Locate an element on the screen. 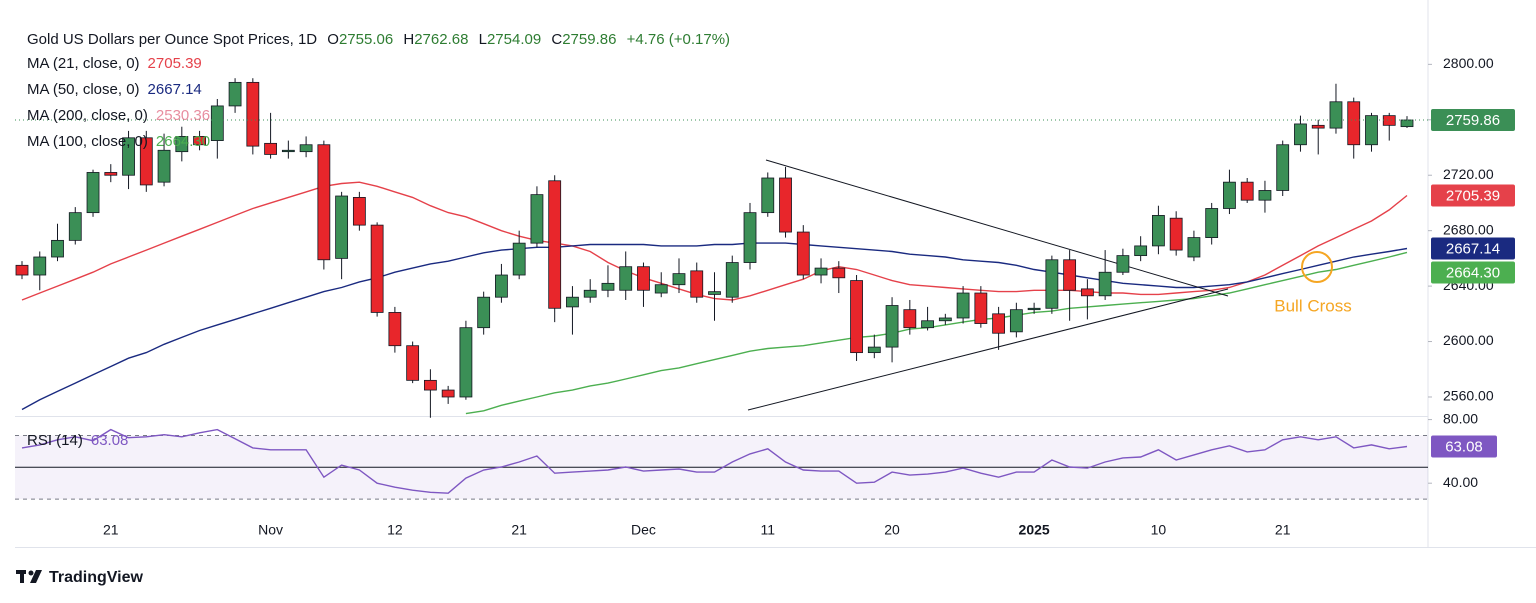 Image resolution: width=1536 pixels, height=603 pixels. rsi-legend: RSI (14) 63.08 is located at coordinates (77, 440).